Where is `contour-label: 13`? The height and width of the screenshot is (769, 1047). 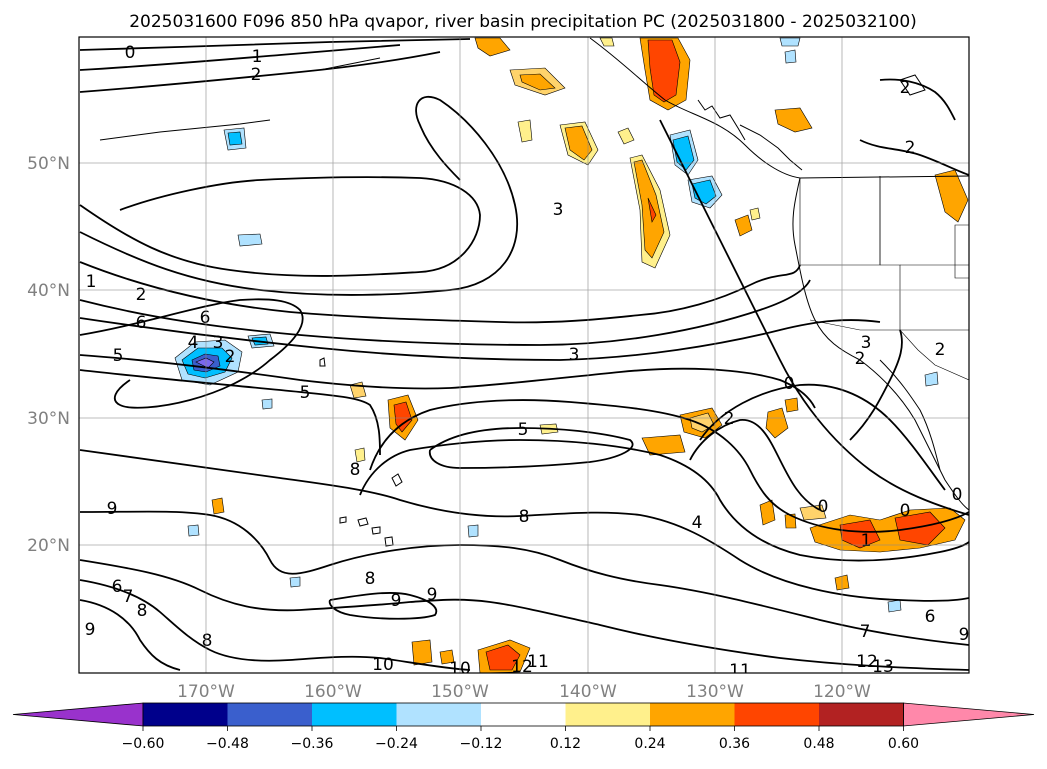 contour-label: 13 is located at coordinates (883, 667).